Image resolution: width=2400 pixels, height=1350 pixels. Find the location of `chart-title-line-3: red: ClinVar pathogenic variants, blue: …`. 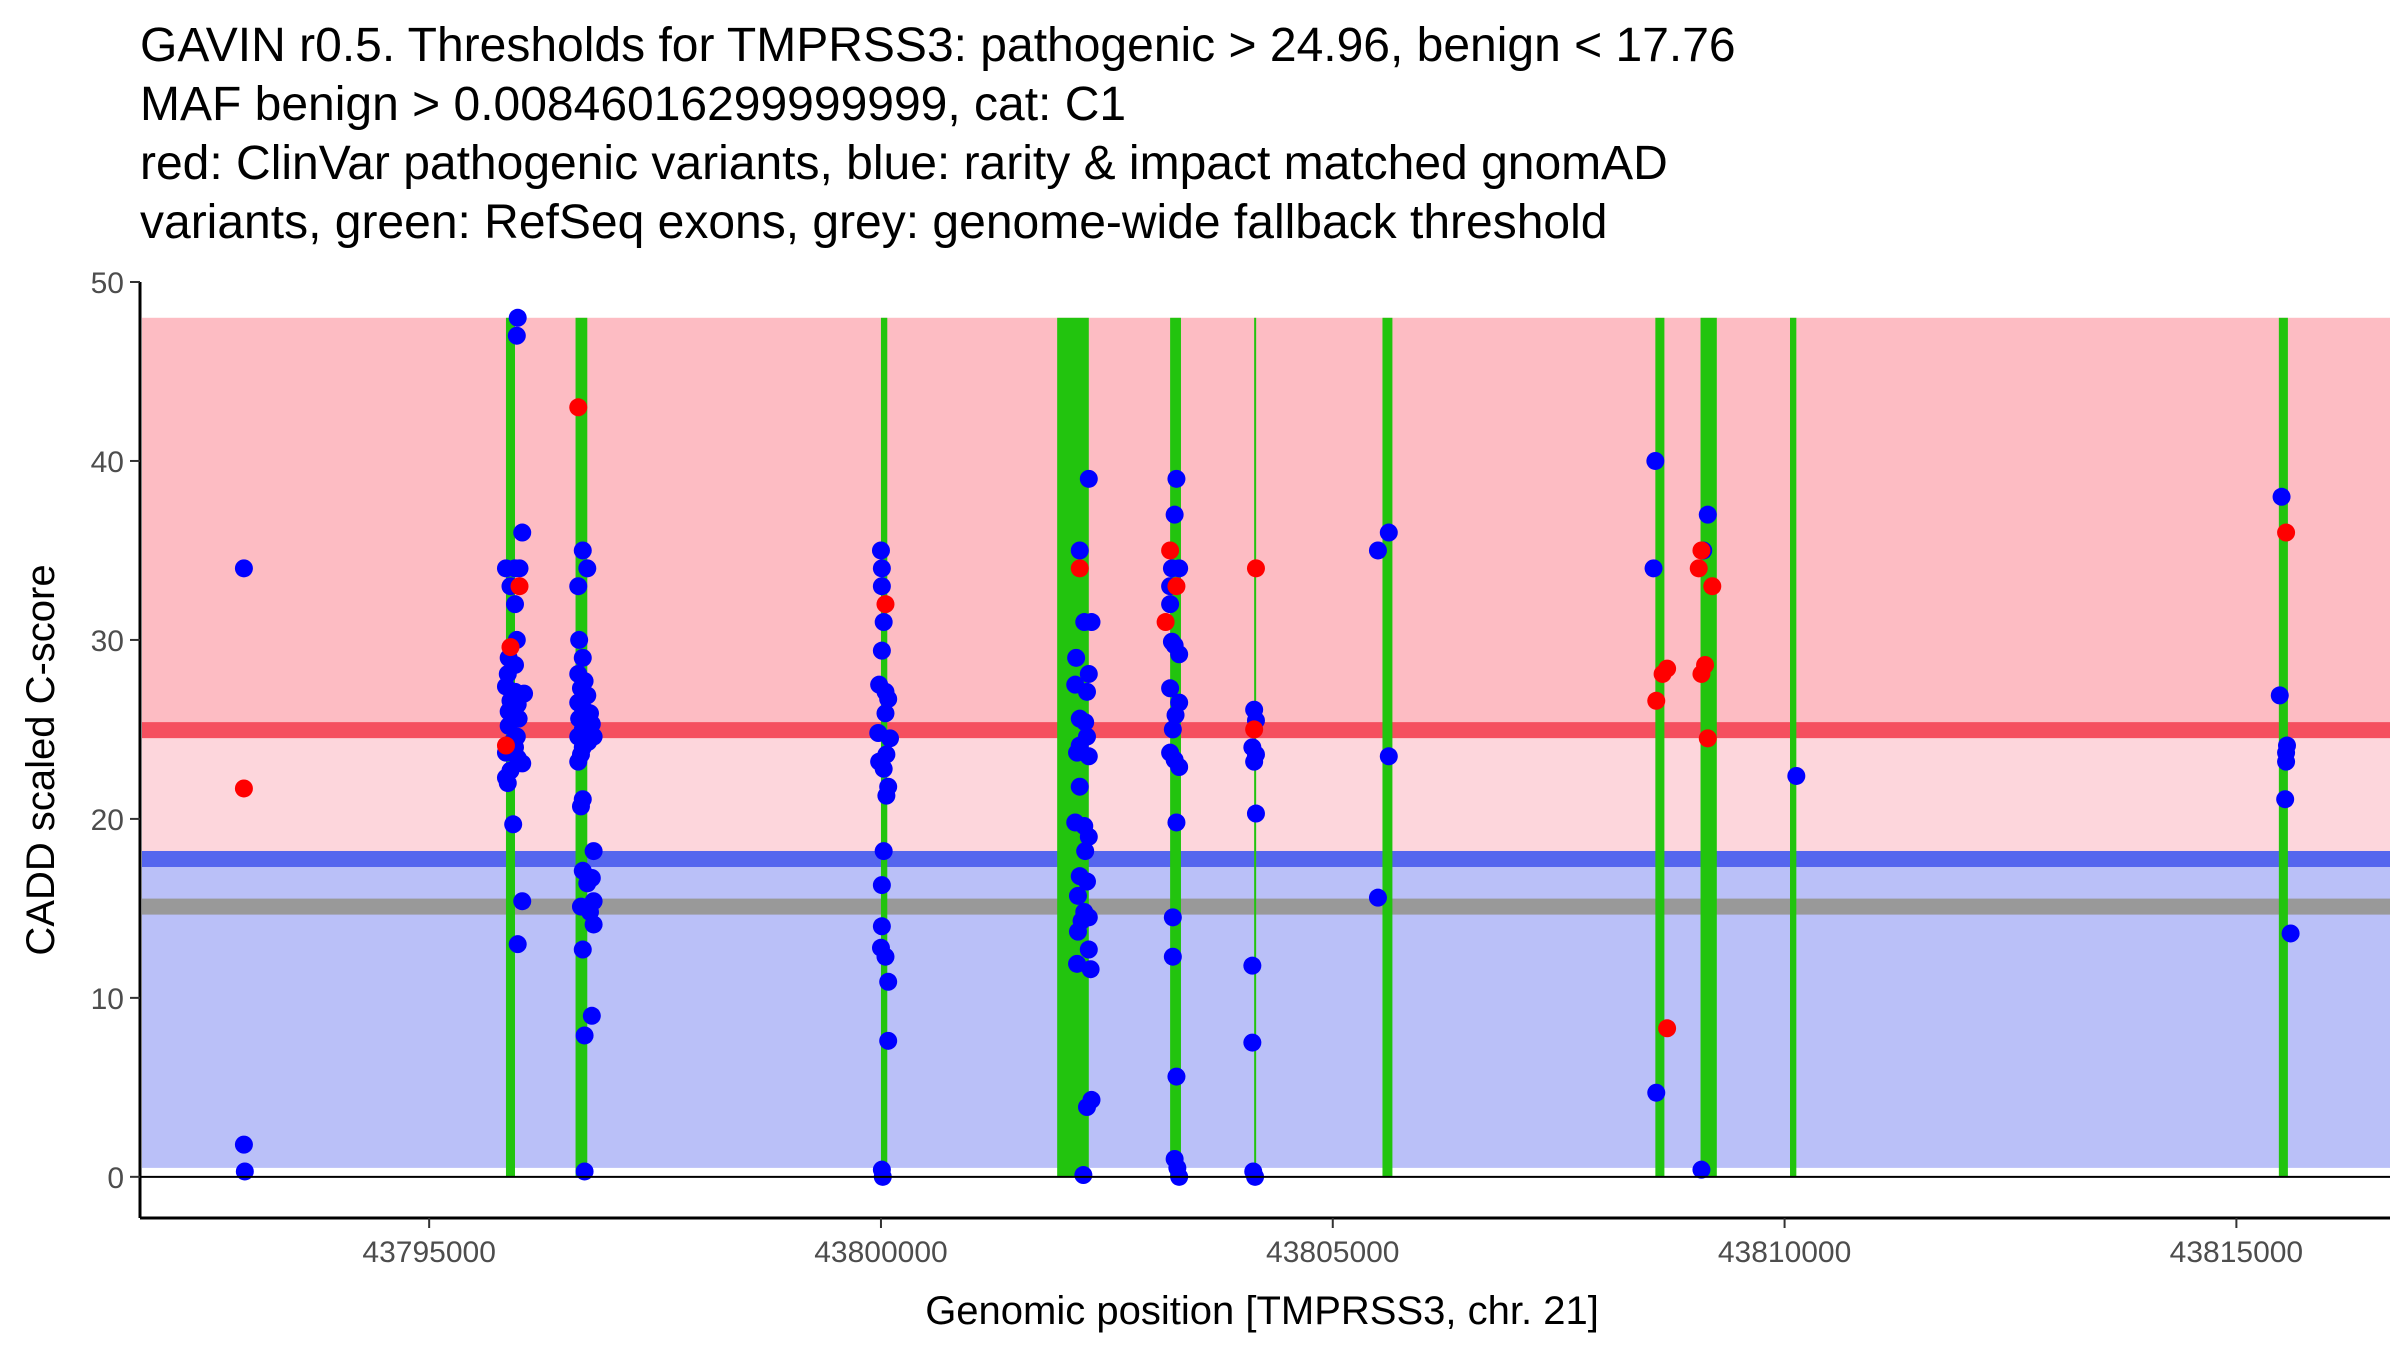

chart-title-line-3: red: ClinVar pathogenic variants, blue: … is located at coordinates (904, 163).